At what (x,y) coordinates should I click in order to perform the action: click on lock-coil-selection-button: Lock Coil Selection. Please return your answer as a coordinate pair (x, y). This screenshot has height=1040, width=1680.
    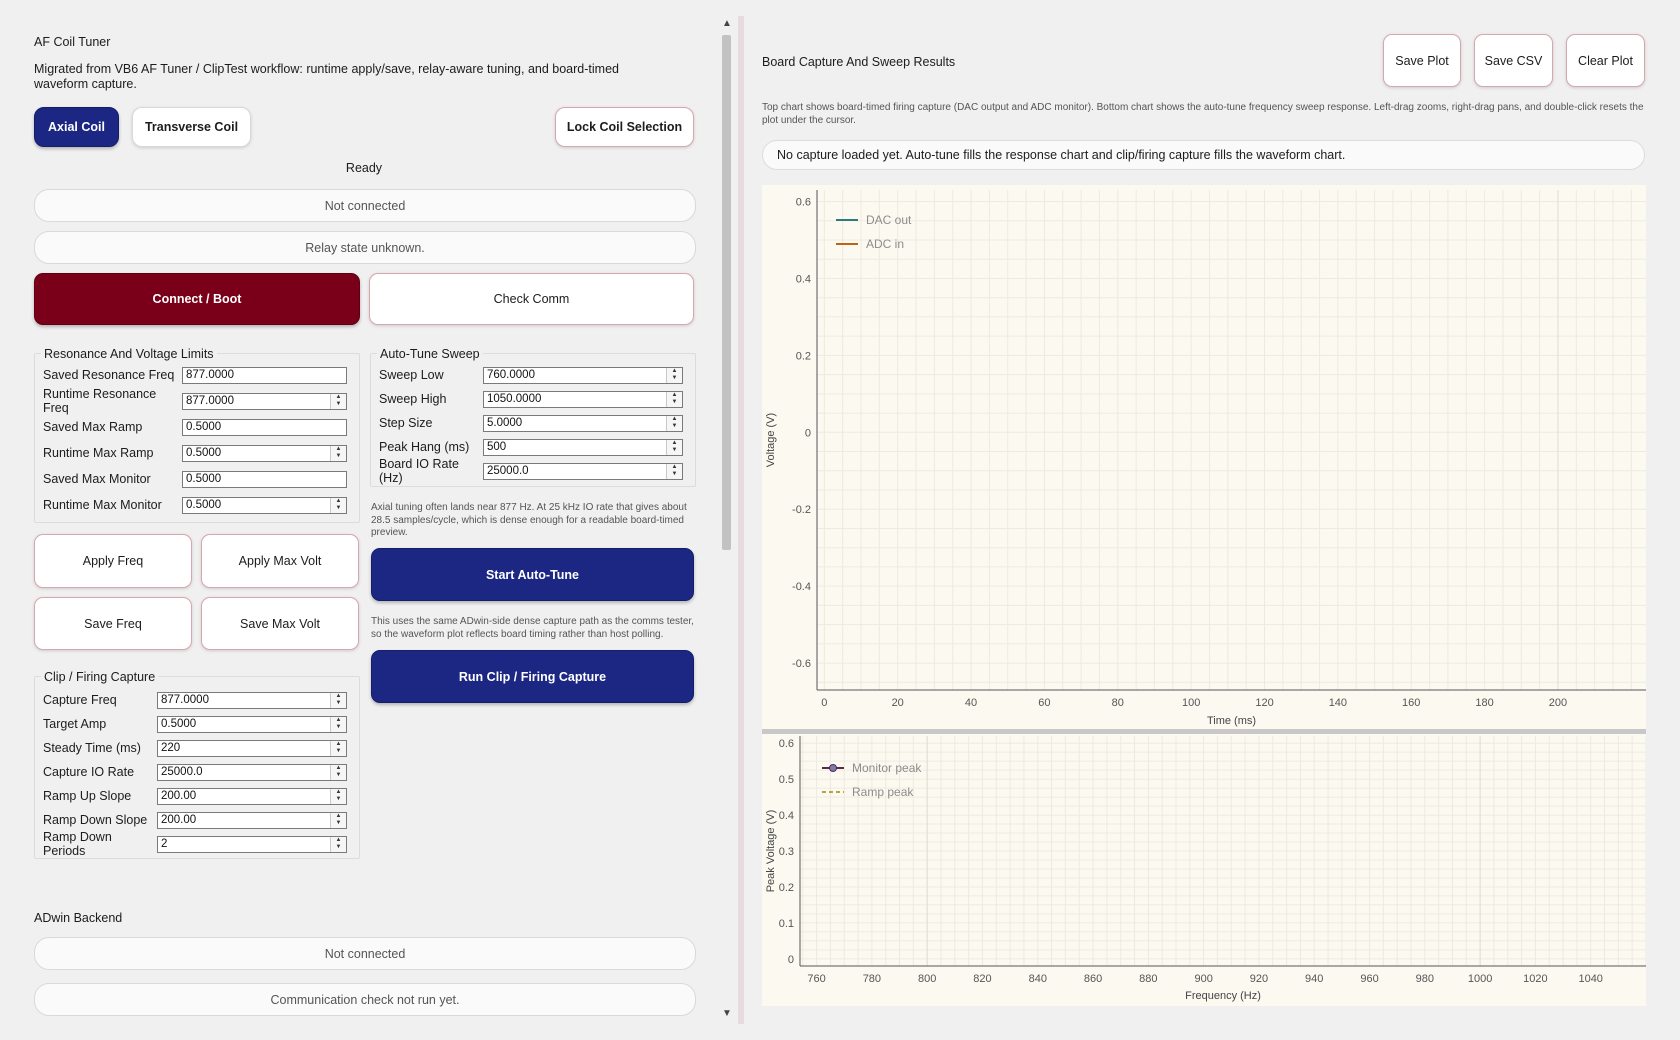
    Looking at the image, I should click on (624, 127).